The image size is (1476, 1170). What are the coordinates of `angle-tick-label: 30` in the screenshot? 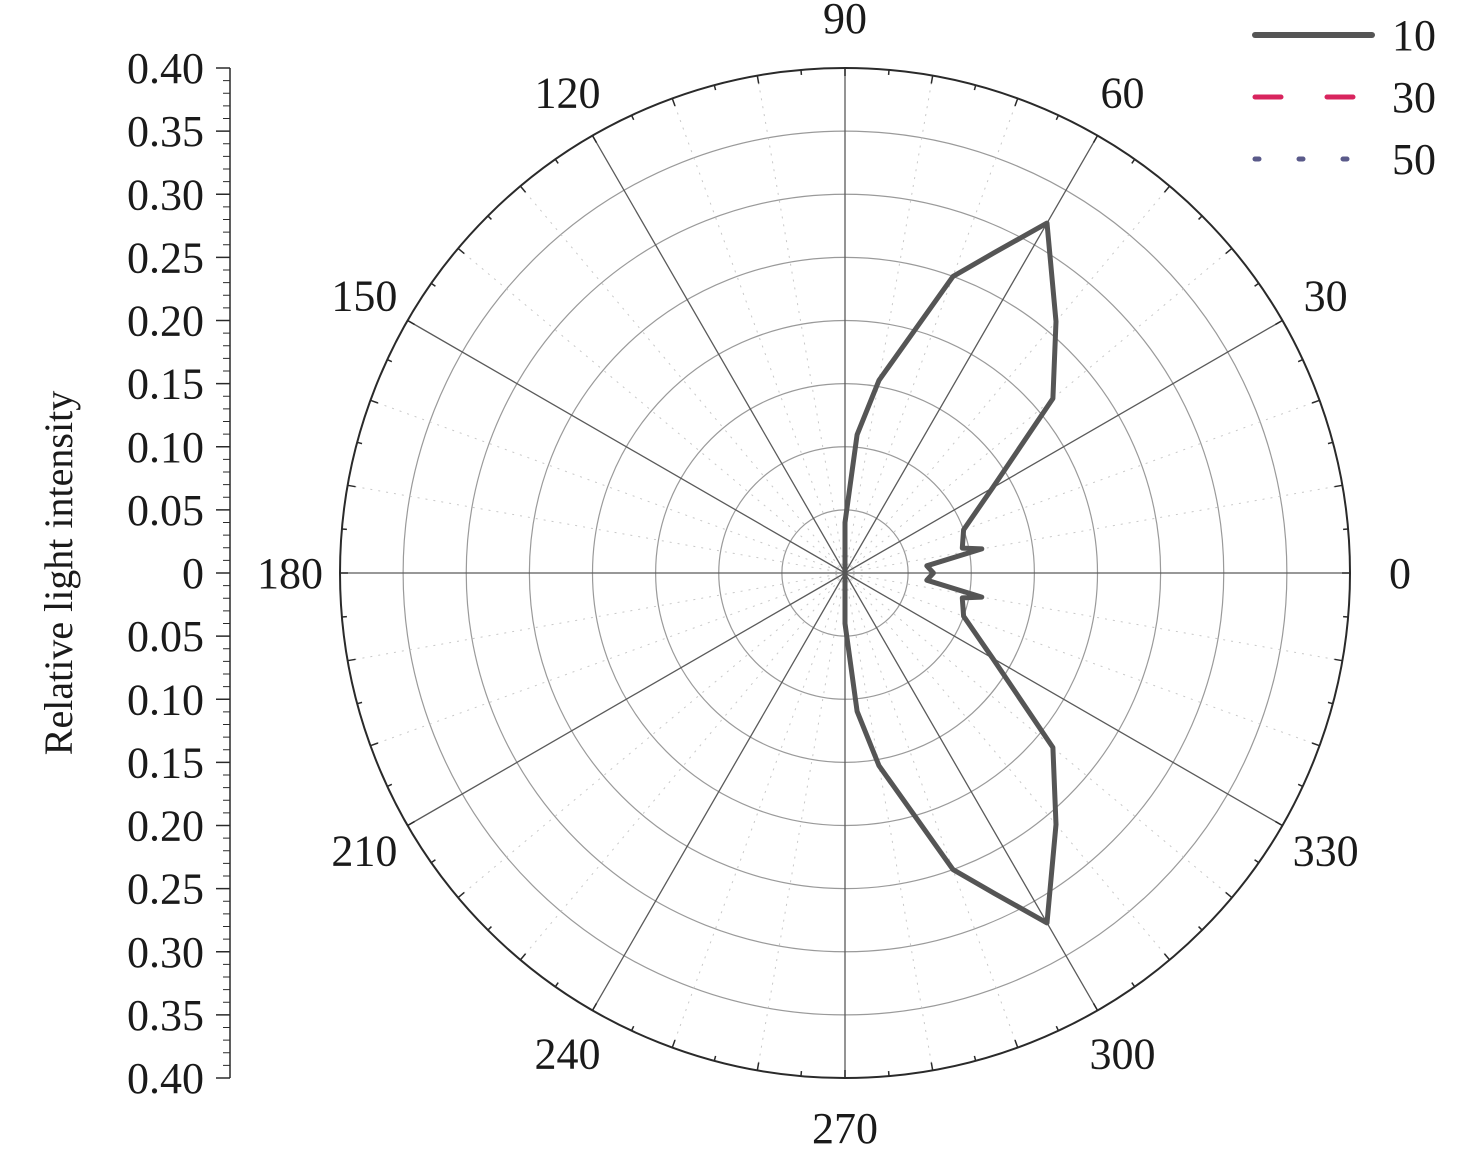 It's located at (1326, 296).